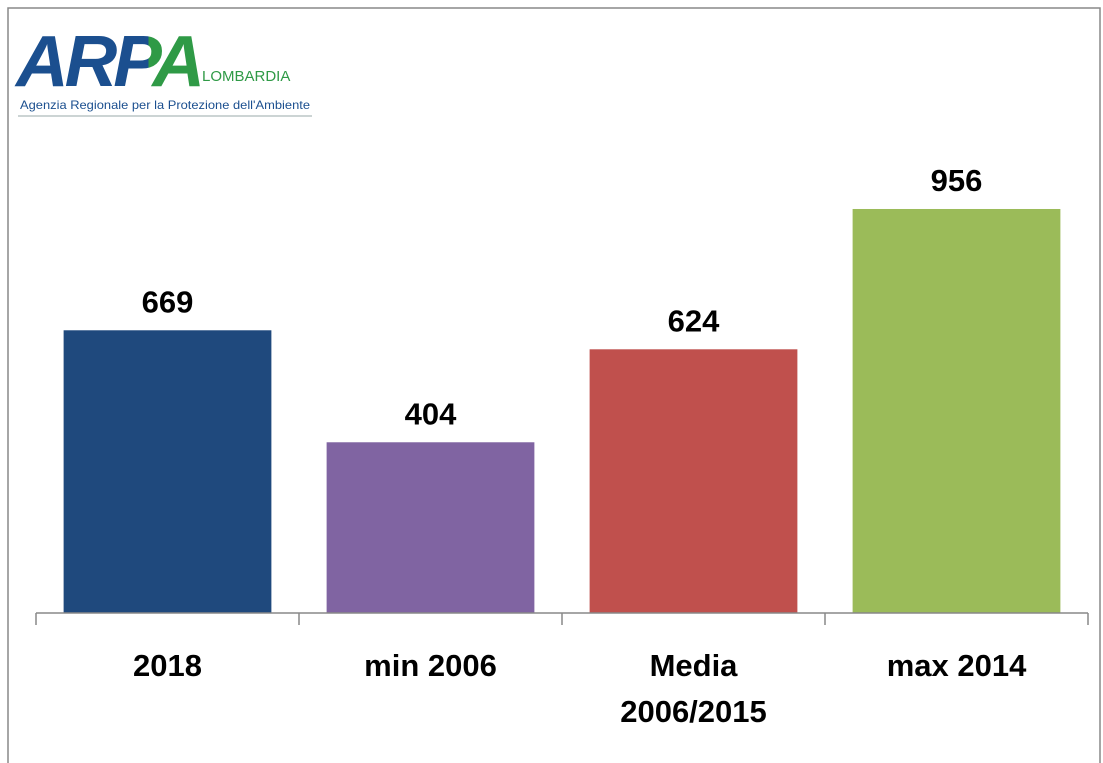 The image size is (1103, 763). What do you see at coordinates (957, 180) in the screenshot?
I see `data-label: 956` at bounding box center [957, 180].